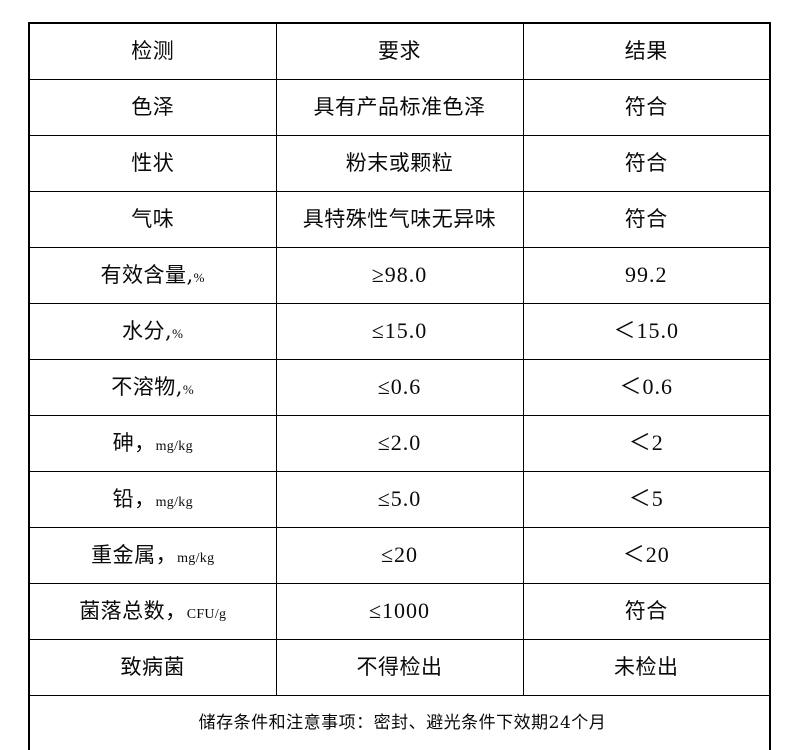 This screenshot has height=750, width=800. I want to click on table-note-row: 储存条件和注意事项：密封、避光条件下效期24个月, so click(399, 722).